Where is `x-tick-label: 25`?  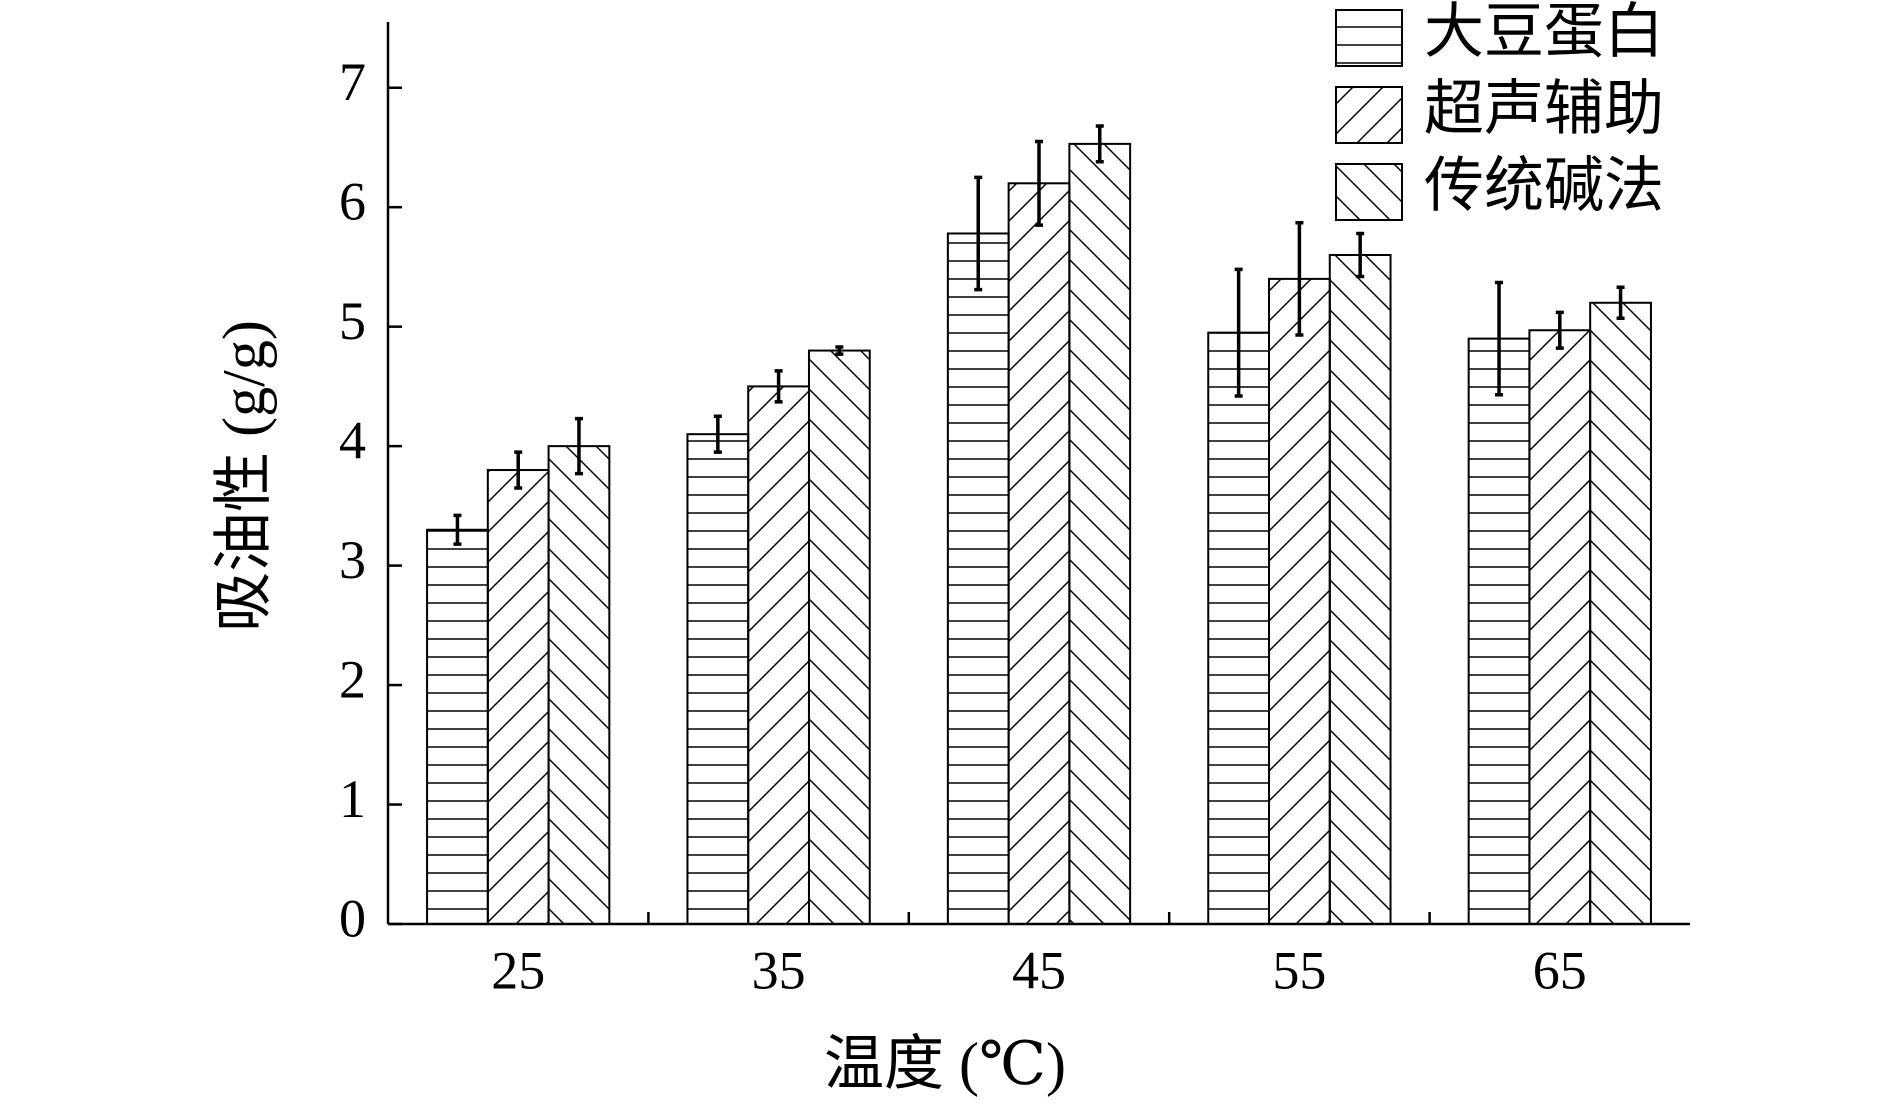
x-tick-label: 25 is located at coordinates (518, 970).